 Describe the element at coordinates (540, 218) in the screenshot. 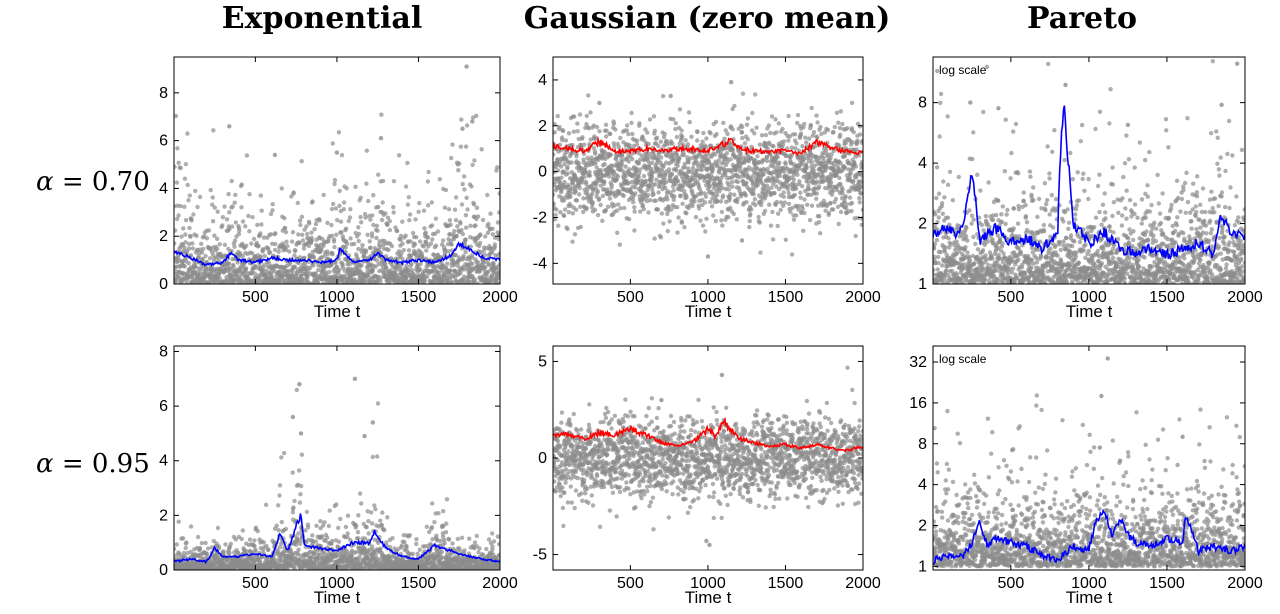

I see `y-tick-label: -2` at that location.